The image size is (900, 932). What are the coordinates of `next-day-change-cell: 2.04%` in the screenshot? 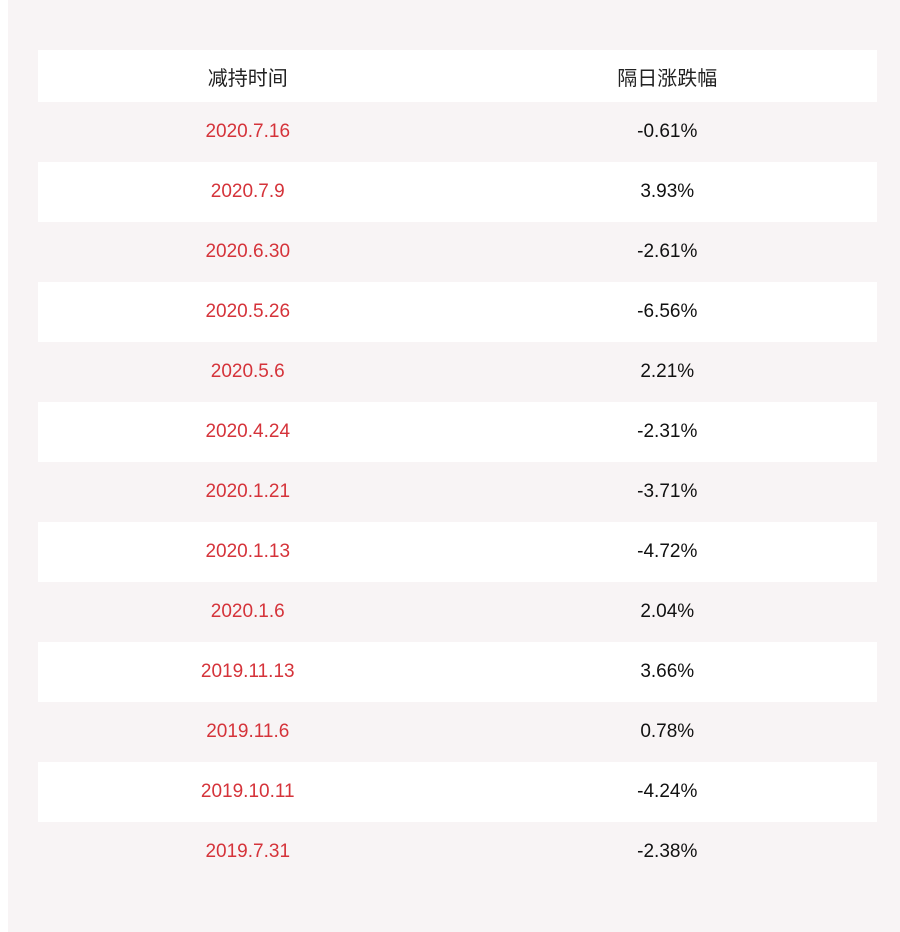 It's located at (667, 611).